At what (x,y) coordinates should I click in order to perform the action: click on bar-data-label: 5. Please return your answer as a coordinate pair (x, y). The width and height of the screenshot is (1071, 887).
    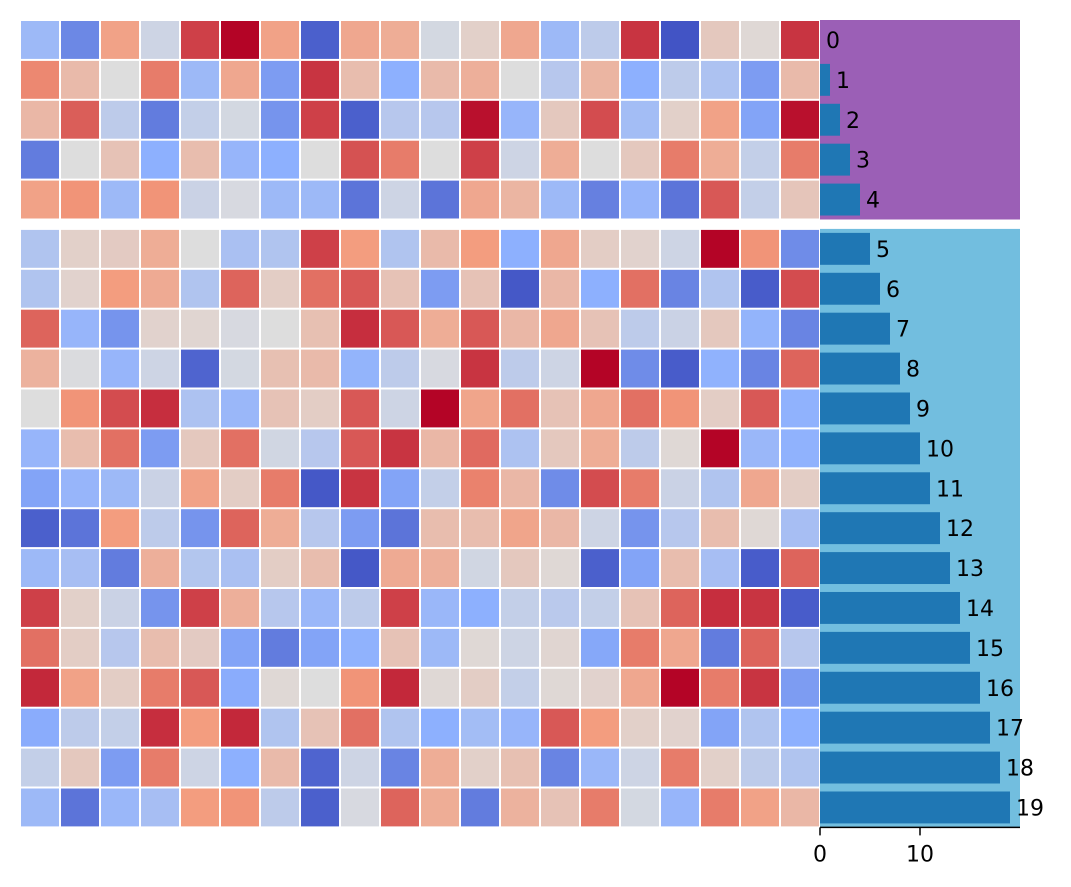
    Looking at the image, I should click on (883, 250).